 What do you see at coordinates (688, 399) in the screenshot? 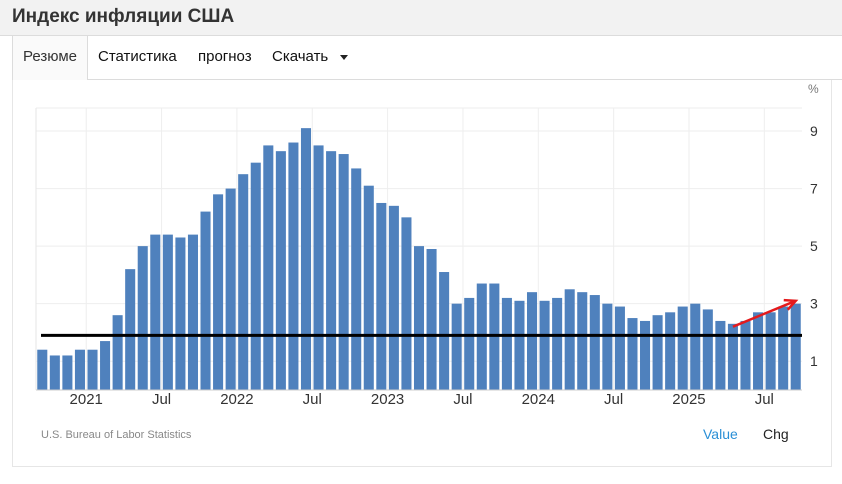
I see `x-tick-label-8: 2025` at bounding box center [688, 399].